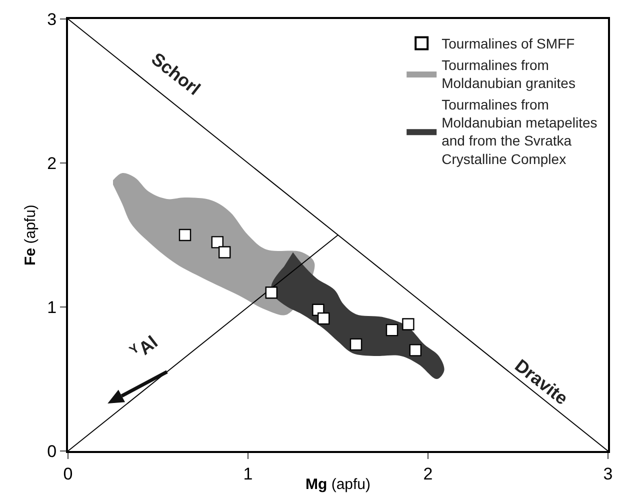 This screenshot has width=620, height=493. Describe the element at coordinates (68, 474) in the screenshot. I see `x-tick-label: 0` at that location.